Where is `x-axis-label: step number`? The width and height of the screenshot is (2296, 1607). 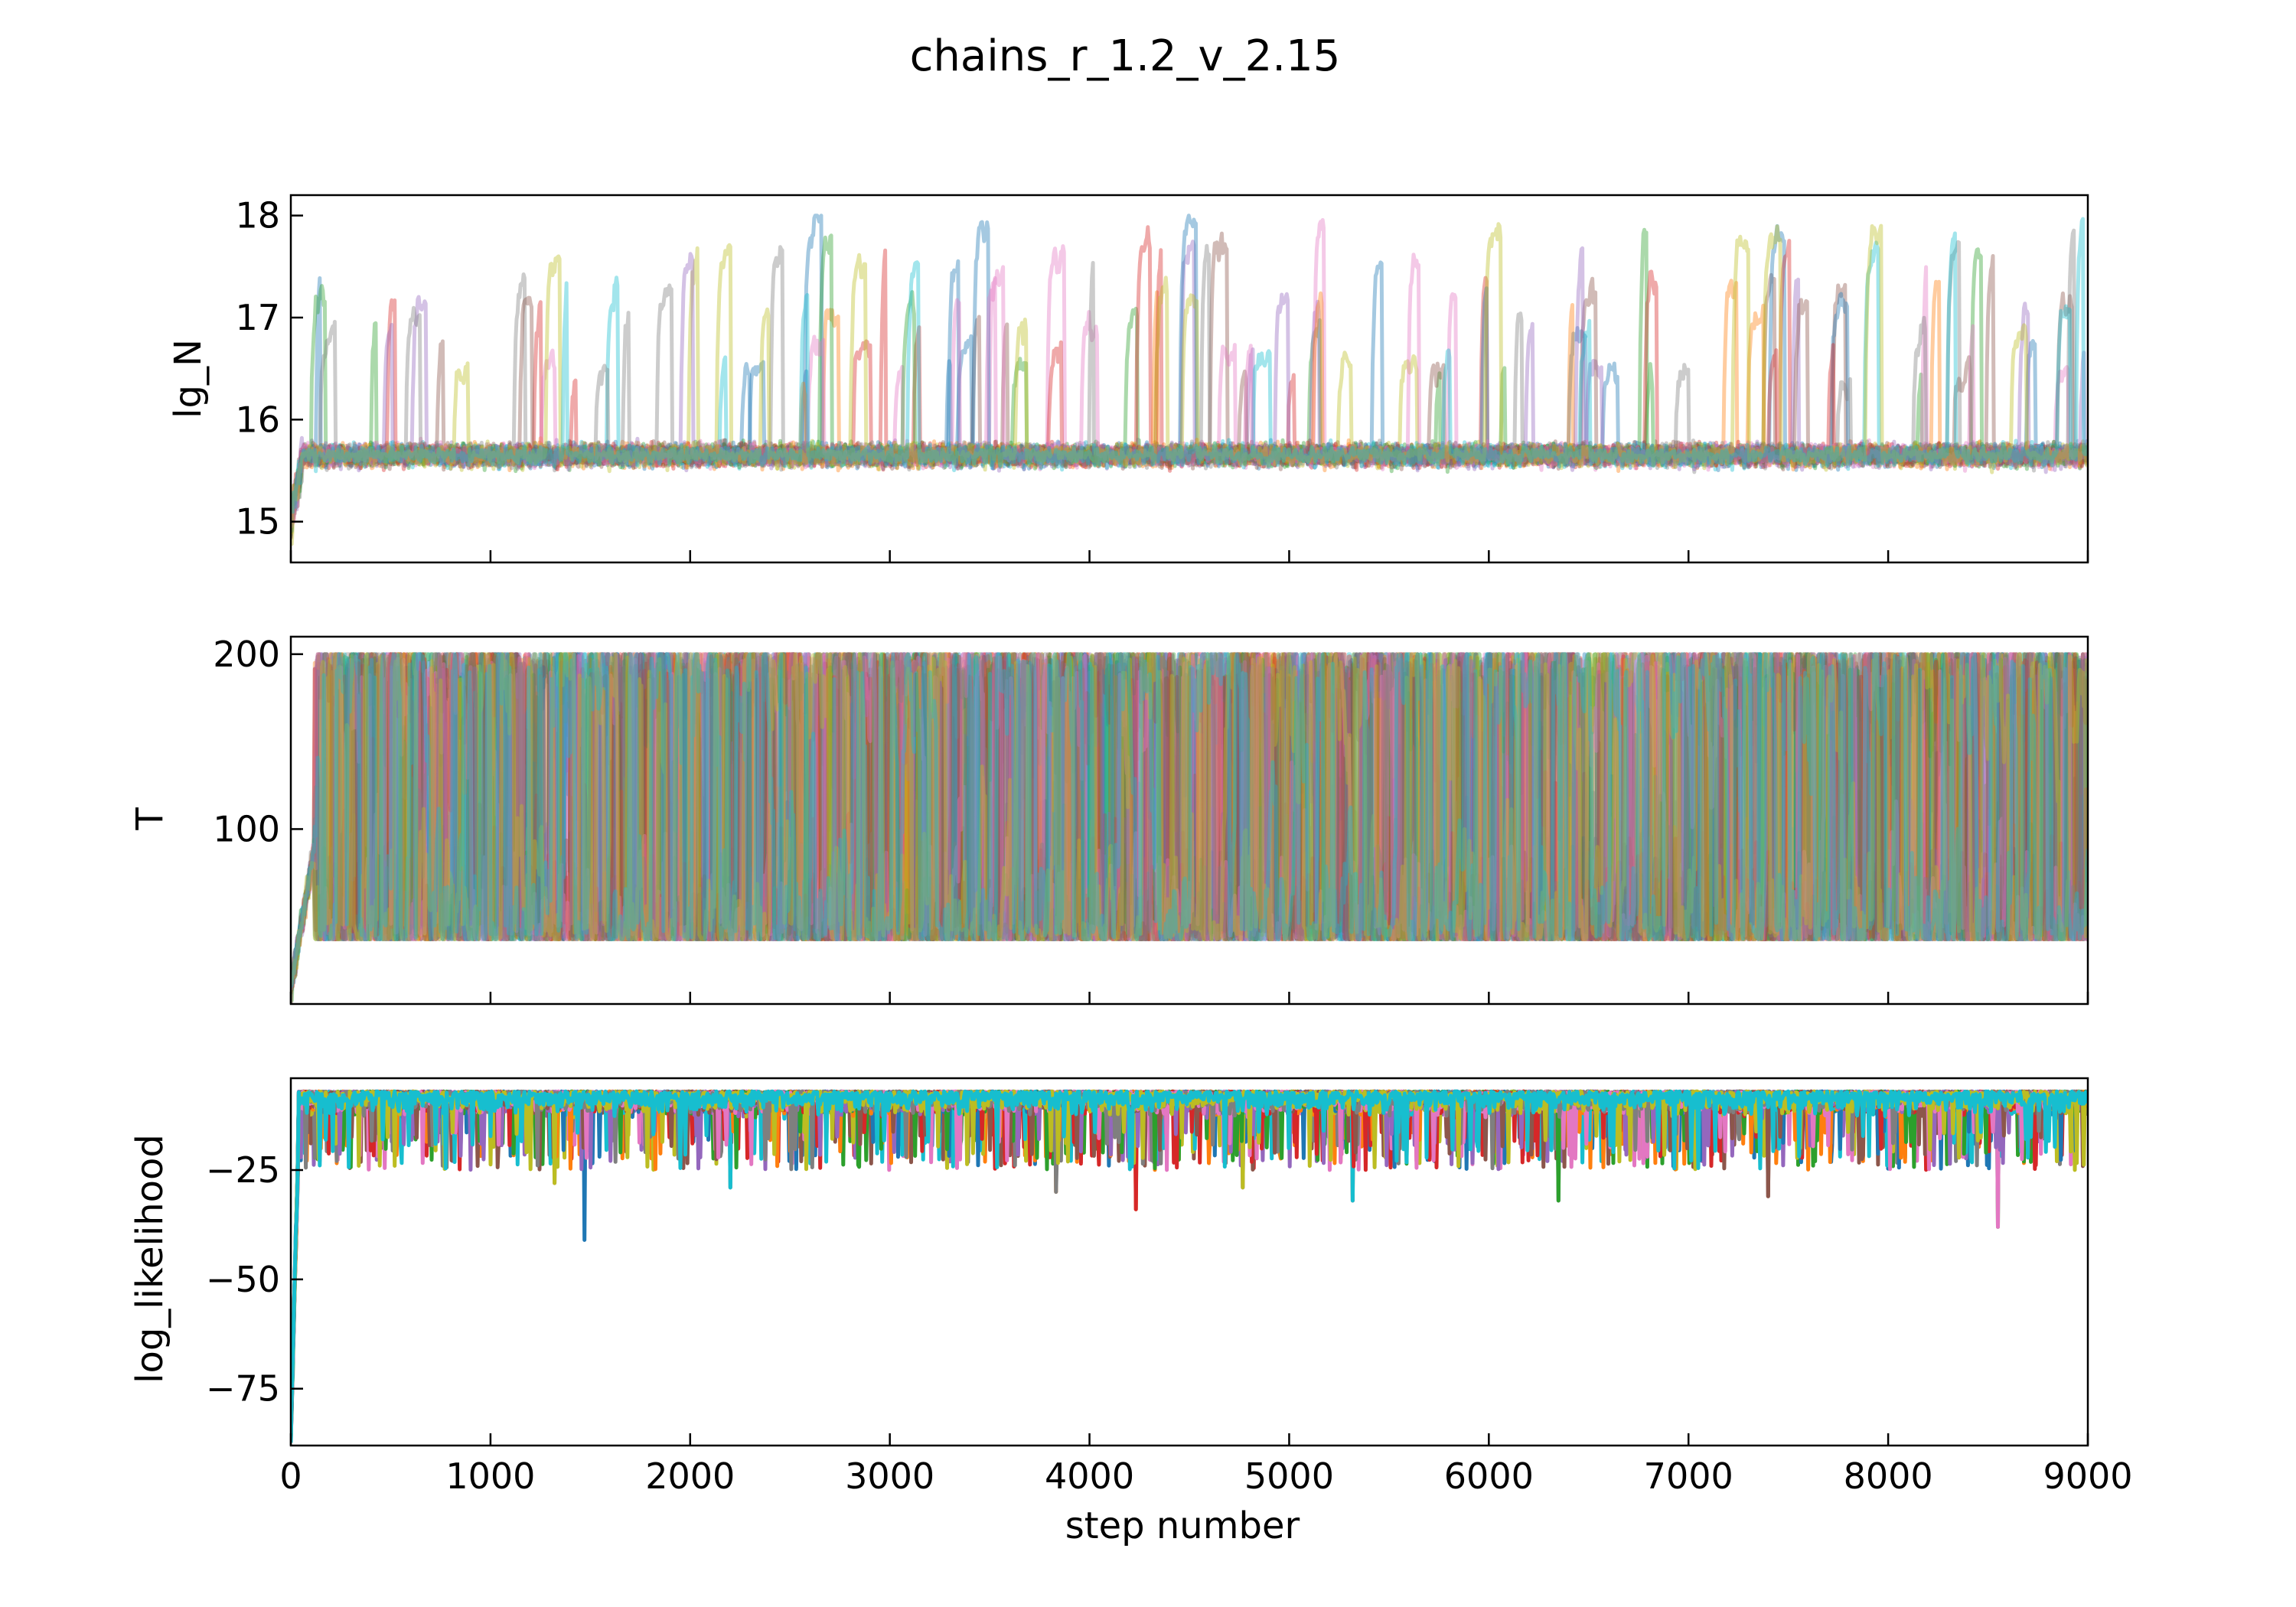
x-axis-label: step number is located at coordinates (1182, 1526).